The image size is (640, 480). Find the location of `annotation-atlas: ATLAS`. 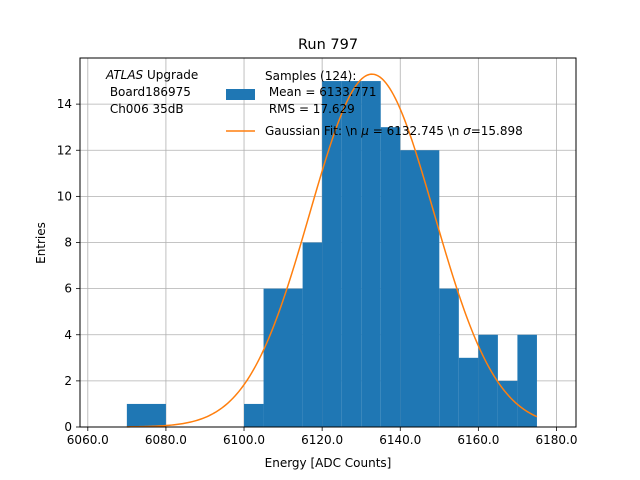

annotation-atlas: ATLAS is located at coordinates (124, 75).